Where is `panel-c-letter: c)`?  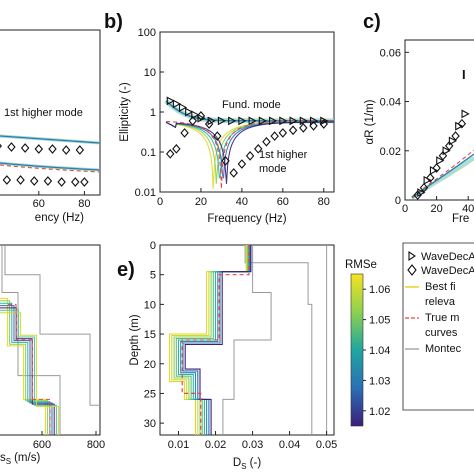
panel-c-letter: c) is located at coordinates (372, 22).